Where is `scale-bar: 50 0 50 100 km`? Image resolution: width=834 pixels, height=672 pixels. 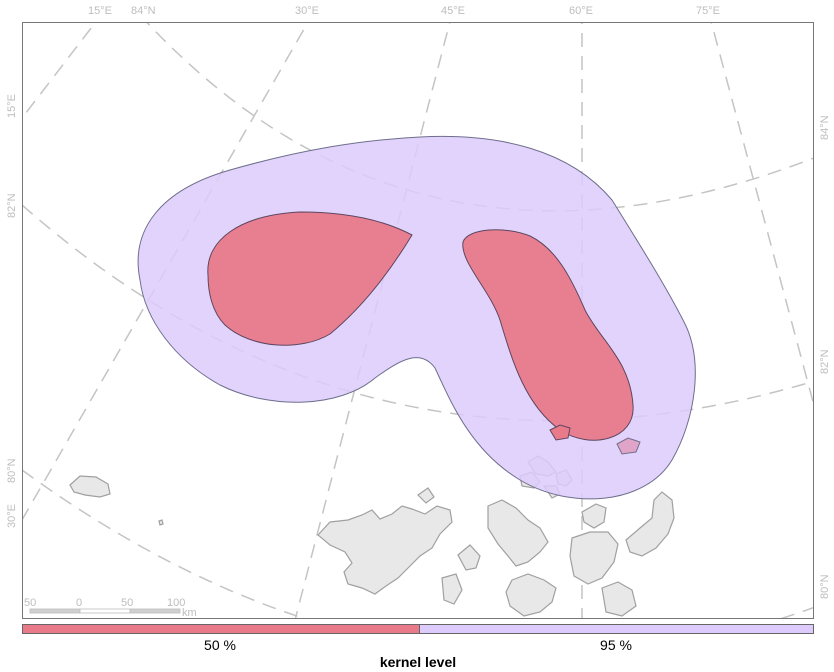 scale-bar: 50 0 50 100 km is located at coordinates (110, 608).